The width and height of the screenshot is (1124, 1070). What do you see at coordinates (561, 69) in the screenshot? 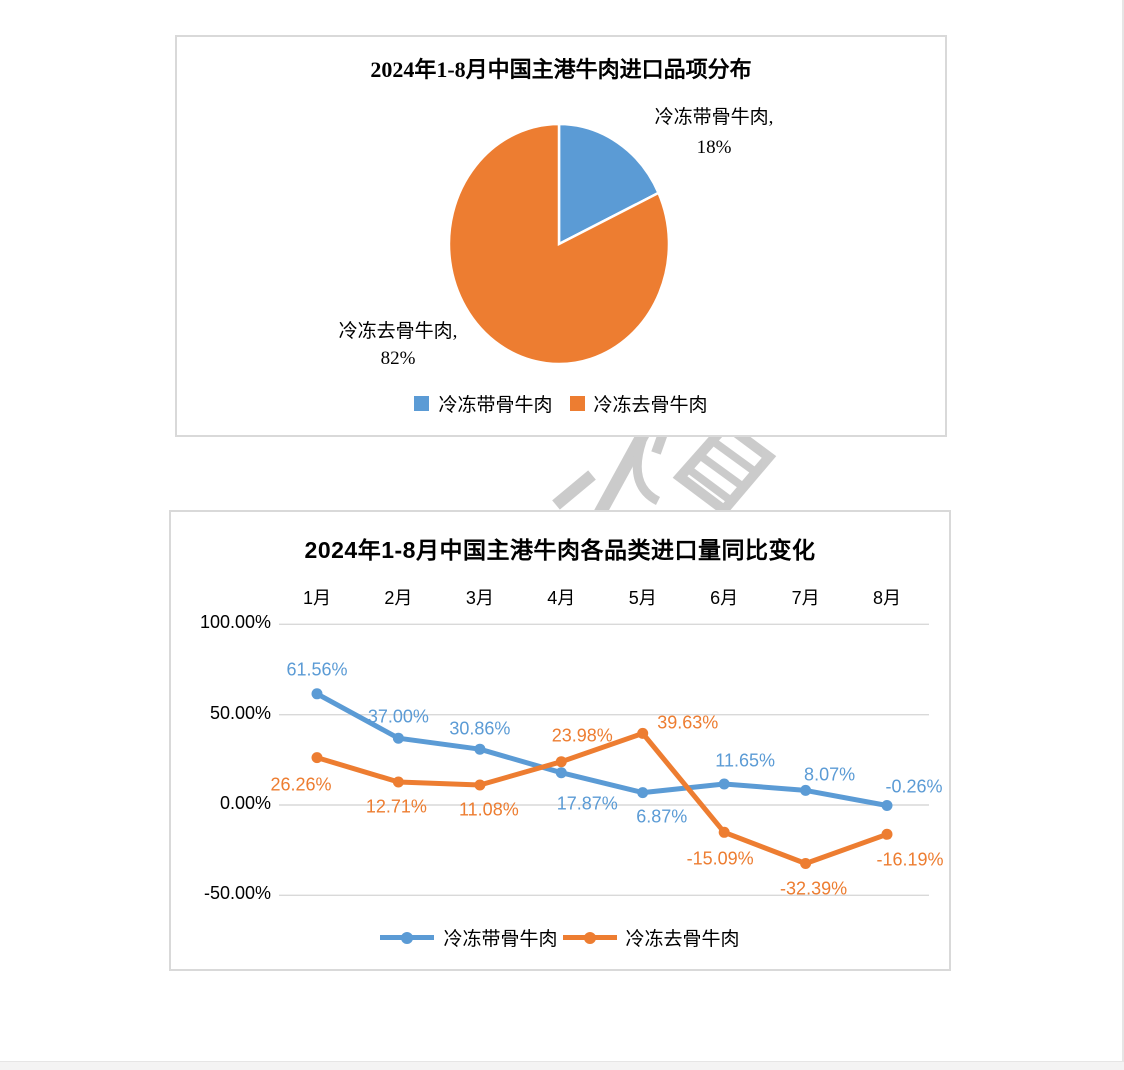
I see `pie-chart-title: 2024年1-8月中国主港牛肉进口品项分布` at bounding box center [561, 69].